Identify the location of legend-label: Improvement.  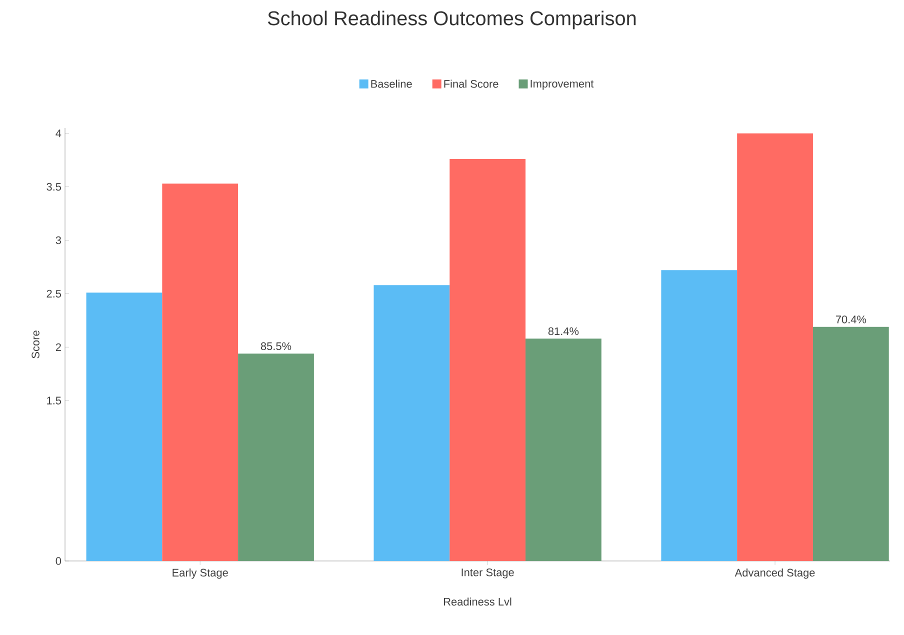
(562, 85).